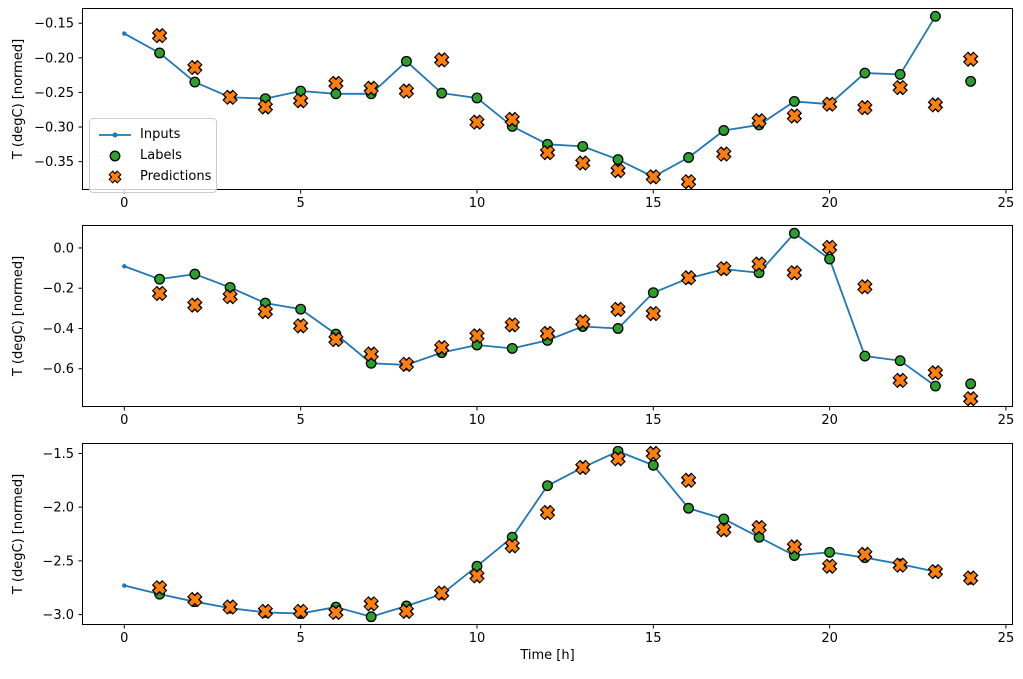 The width and height of the screenshot is (1023, 679). What do you see at coordinates (1006, 638) in the screenshot?
I see `x-tick-label: 25` at bounding box center [1006, 638].